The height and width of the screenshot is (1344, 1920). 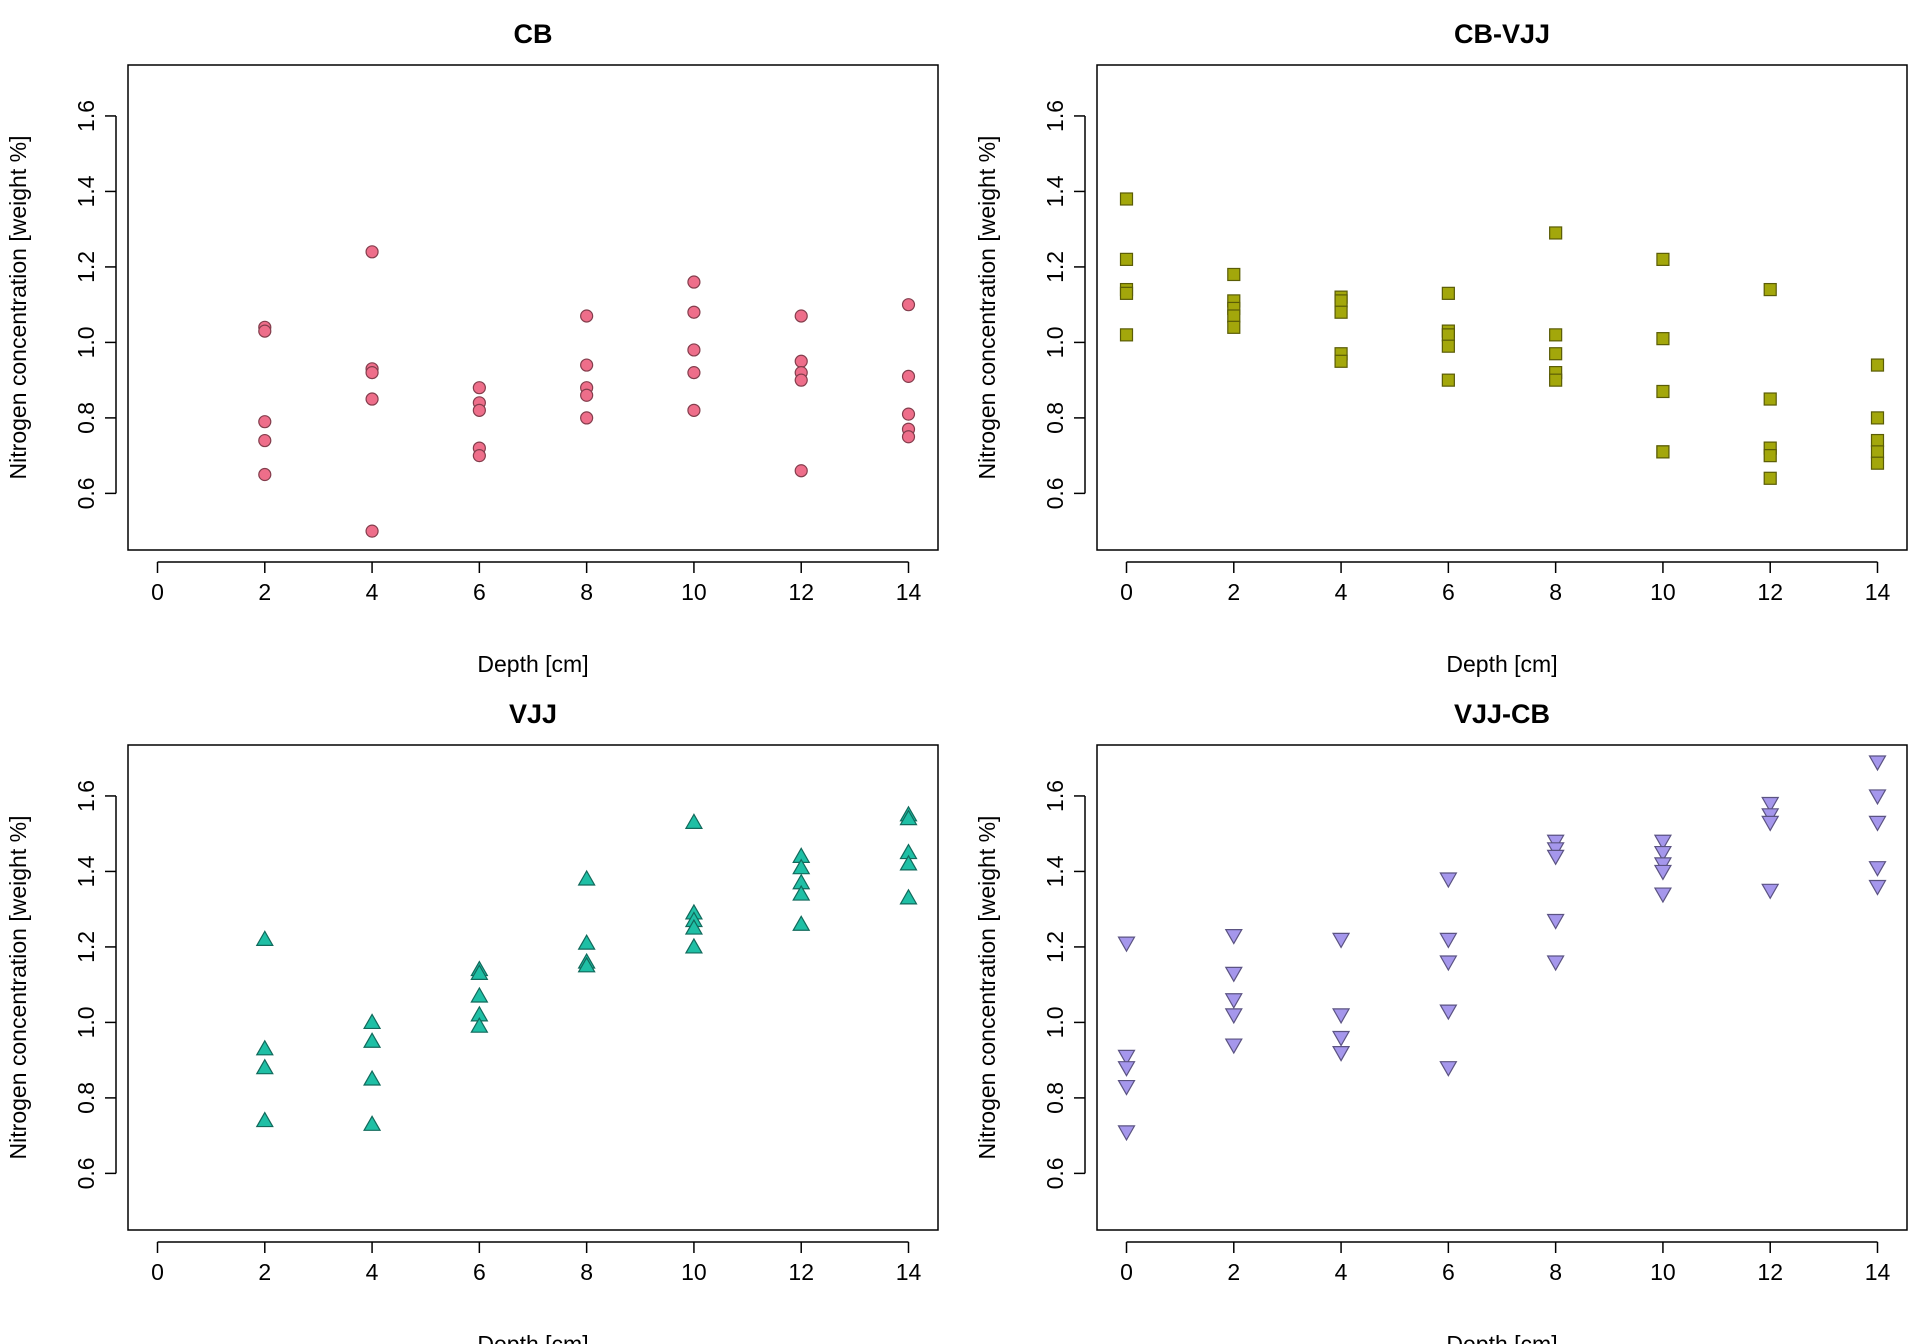 What do you see at coordinates (86, 871) in the screenshot?
I see `y-tick-label: 1.4` at bounding box center [86, 871].